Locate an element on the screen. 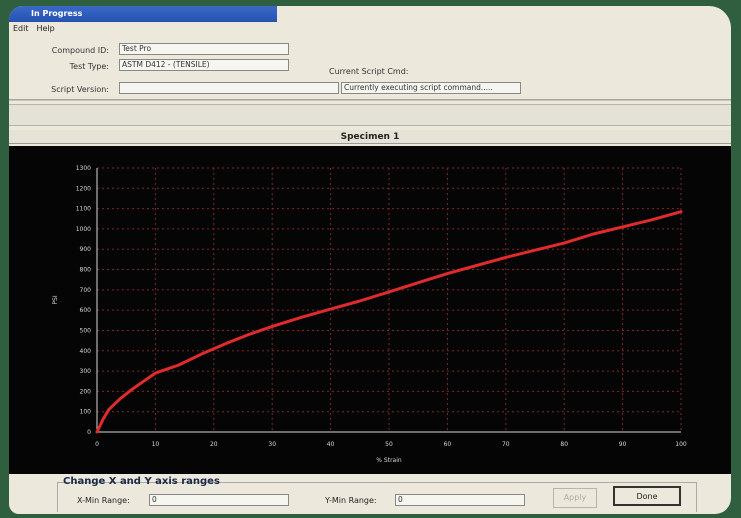 This screenshot has height=518, width=741. x-tick-label: 80 is located at coordinates (564, 444).